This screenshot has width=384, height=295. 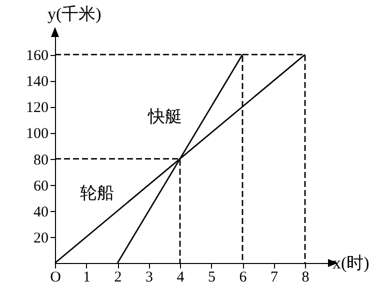 I want to click on y-tick-label: 140, so click(x=37, y=82).